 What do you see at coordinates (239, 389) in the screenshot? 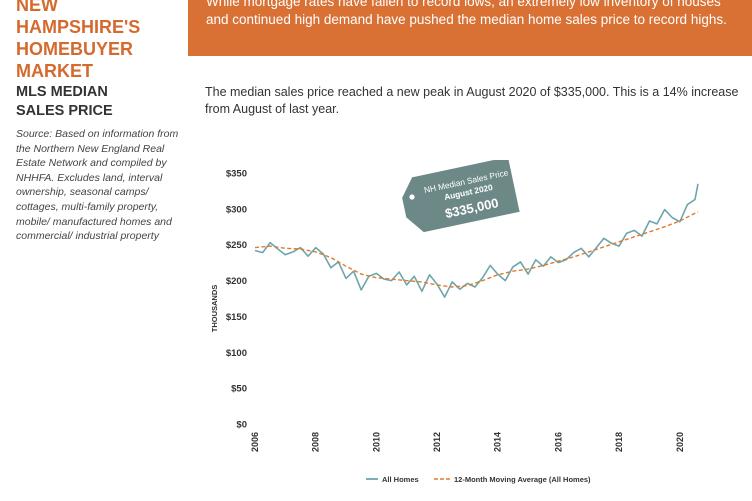
I see `y-tick-label: $50` at bounding box center [239, 389].